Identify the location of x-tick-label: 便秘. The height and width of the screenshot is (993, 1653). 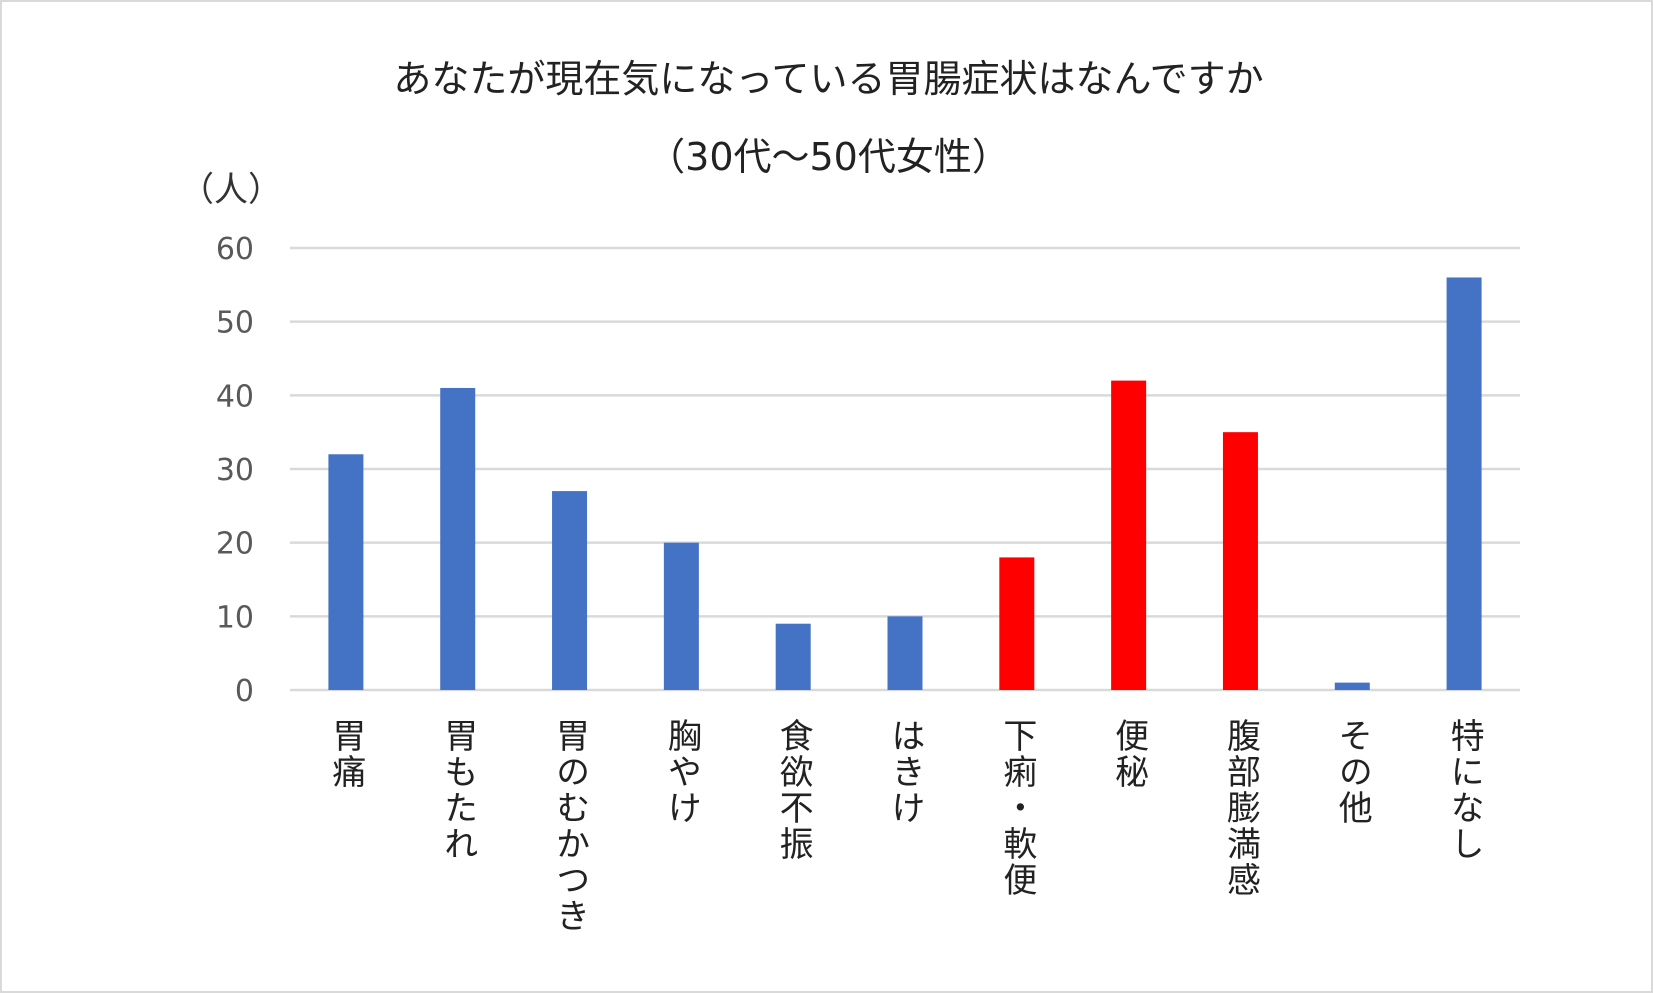
(1128, 754).